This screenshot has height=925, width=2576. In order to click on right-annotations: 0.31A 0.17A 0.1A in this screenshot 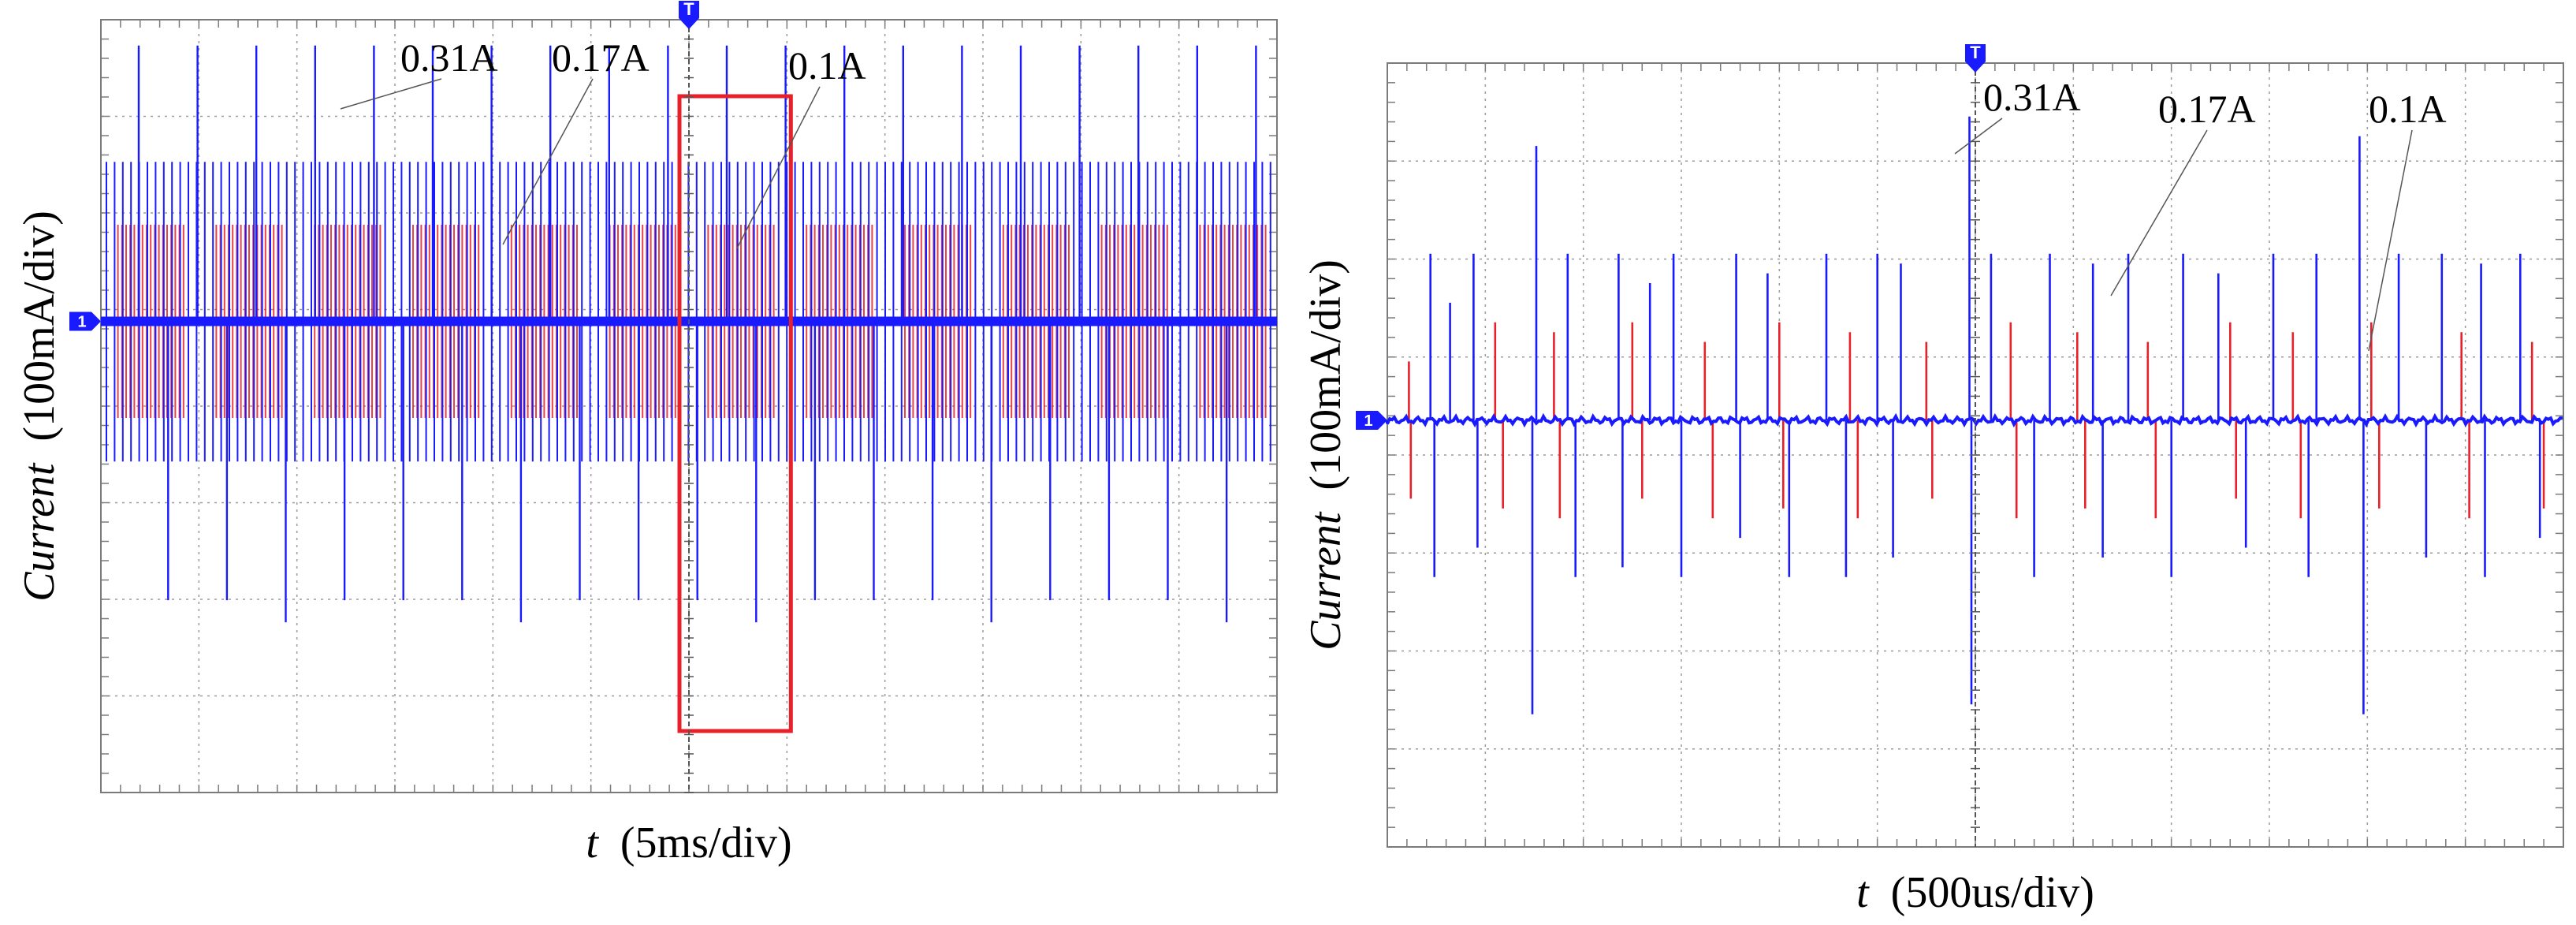, I will do `click(2200, 213)`.